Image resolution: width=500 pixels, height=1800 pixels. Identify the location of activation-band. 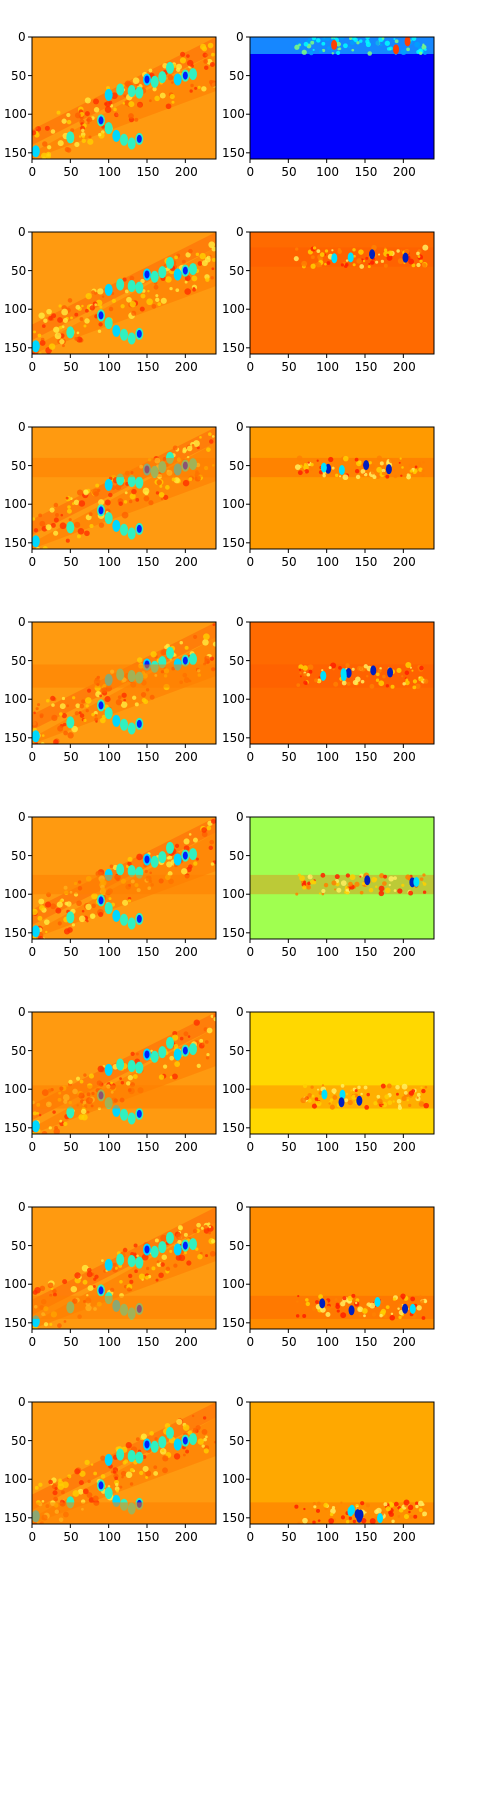
(342, 1307).